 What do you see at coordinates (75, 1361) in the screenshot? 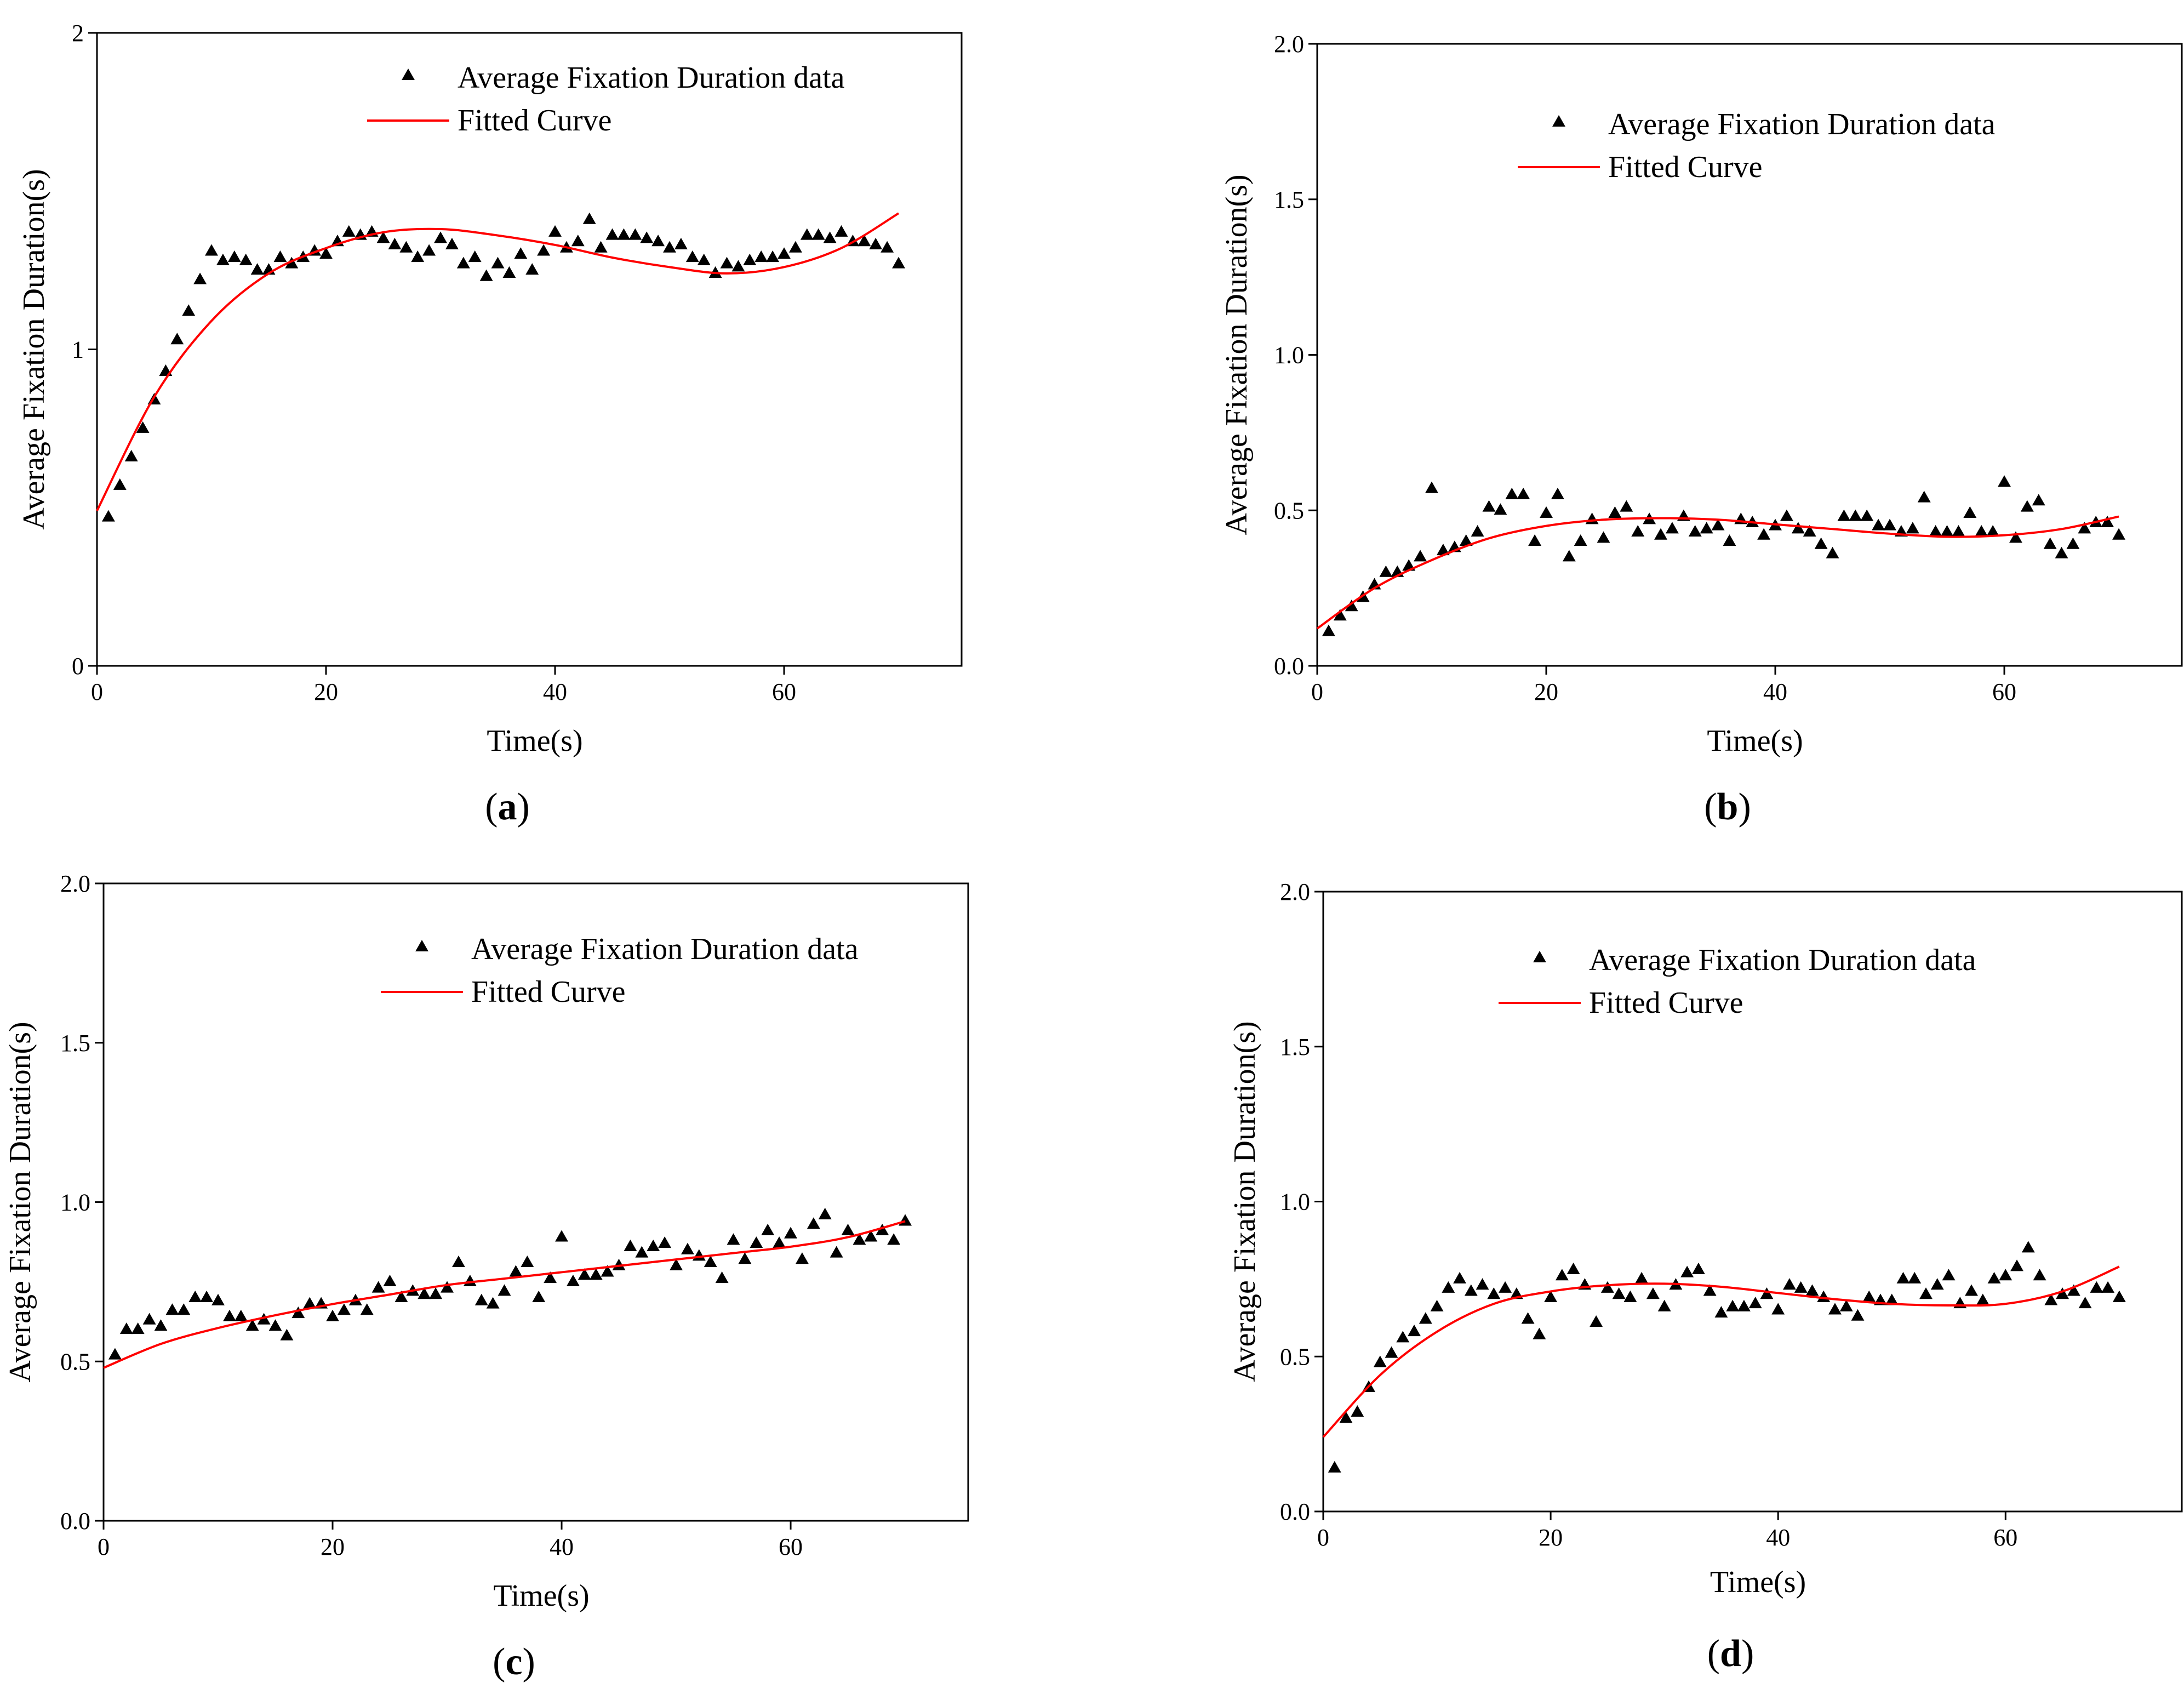
I see `y-tick-label: 0.5` at bounding box center [75, 1361].